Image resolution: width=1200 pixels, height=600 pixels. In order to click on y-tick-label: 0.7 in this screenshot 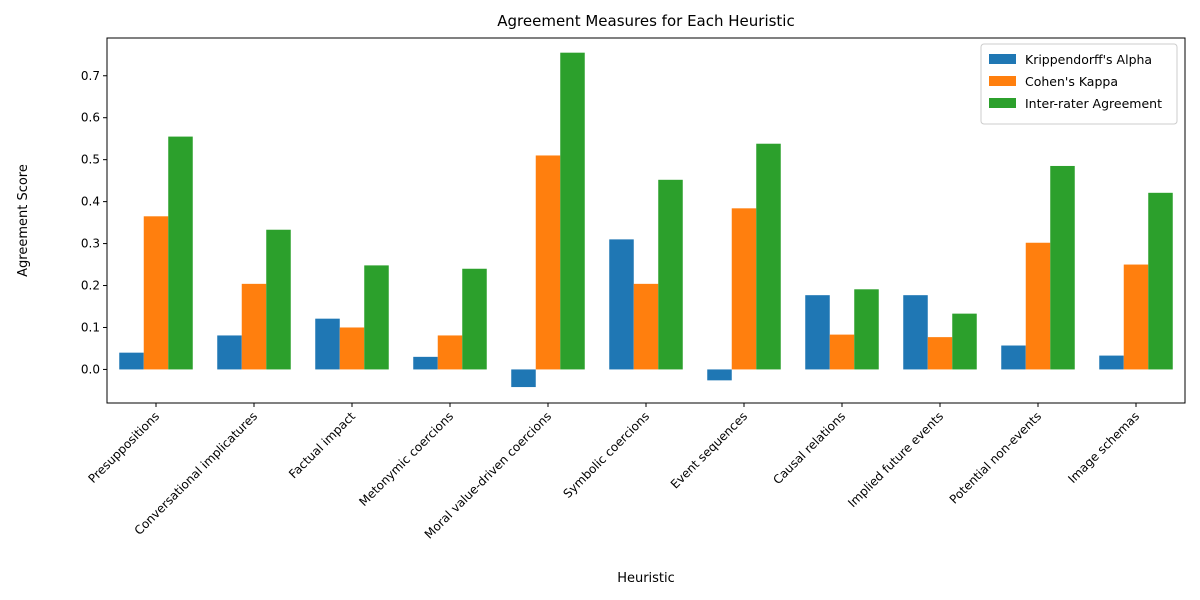, I will do `click(90, 76)`.